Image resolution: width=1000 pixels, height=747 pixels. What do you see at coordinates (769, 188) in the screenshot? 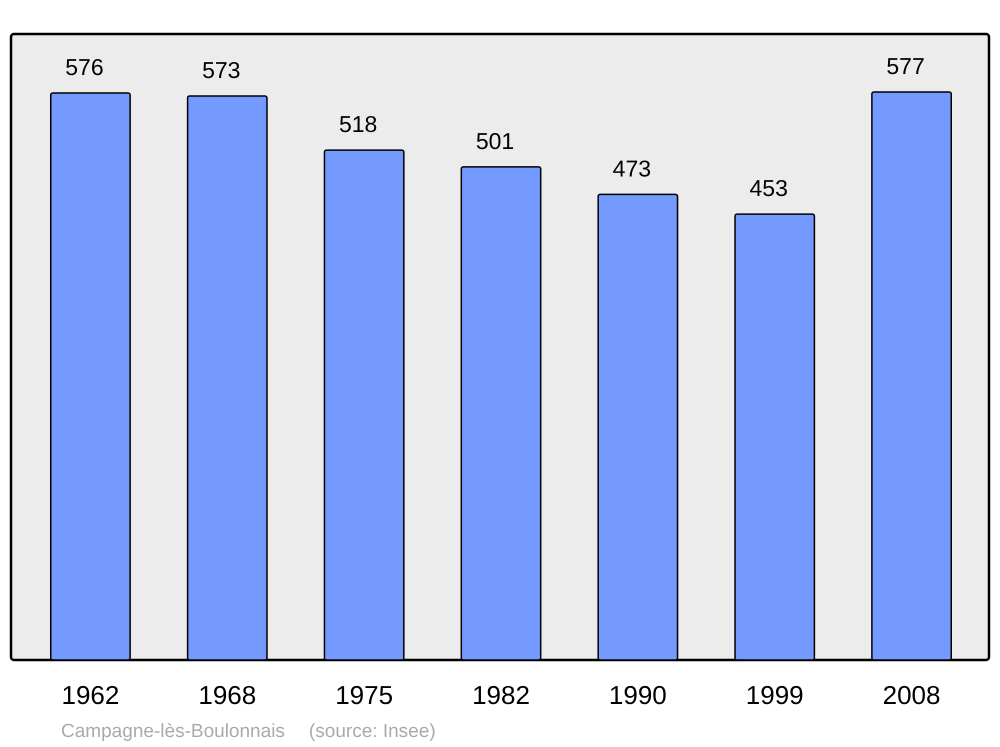
I see `data-label: 453` at bounding box center [769, 188].